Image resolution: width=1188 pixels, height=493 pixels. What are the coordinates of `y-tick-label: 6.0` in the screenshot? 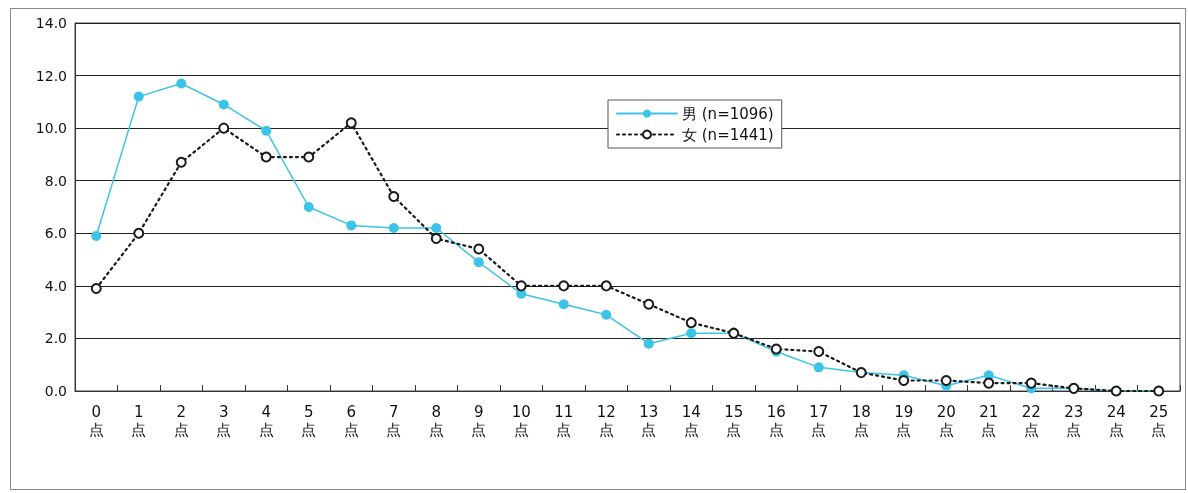 It's located at (55, 233).